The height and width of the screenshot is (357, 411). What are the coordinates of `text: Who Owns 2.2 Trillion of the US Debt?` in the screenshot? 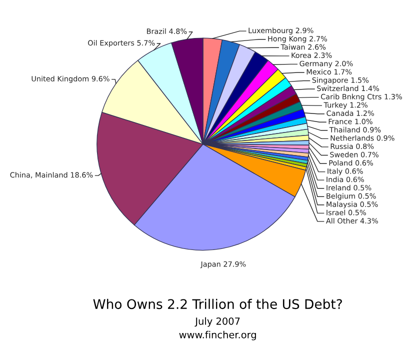 It's located at (217, 304).